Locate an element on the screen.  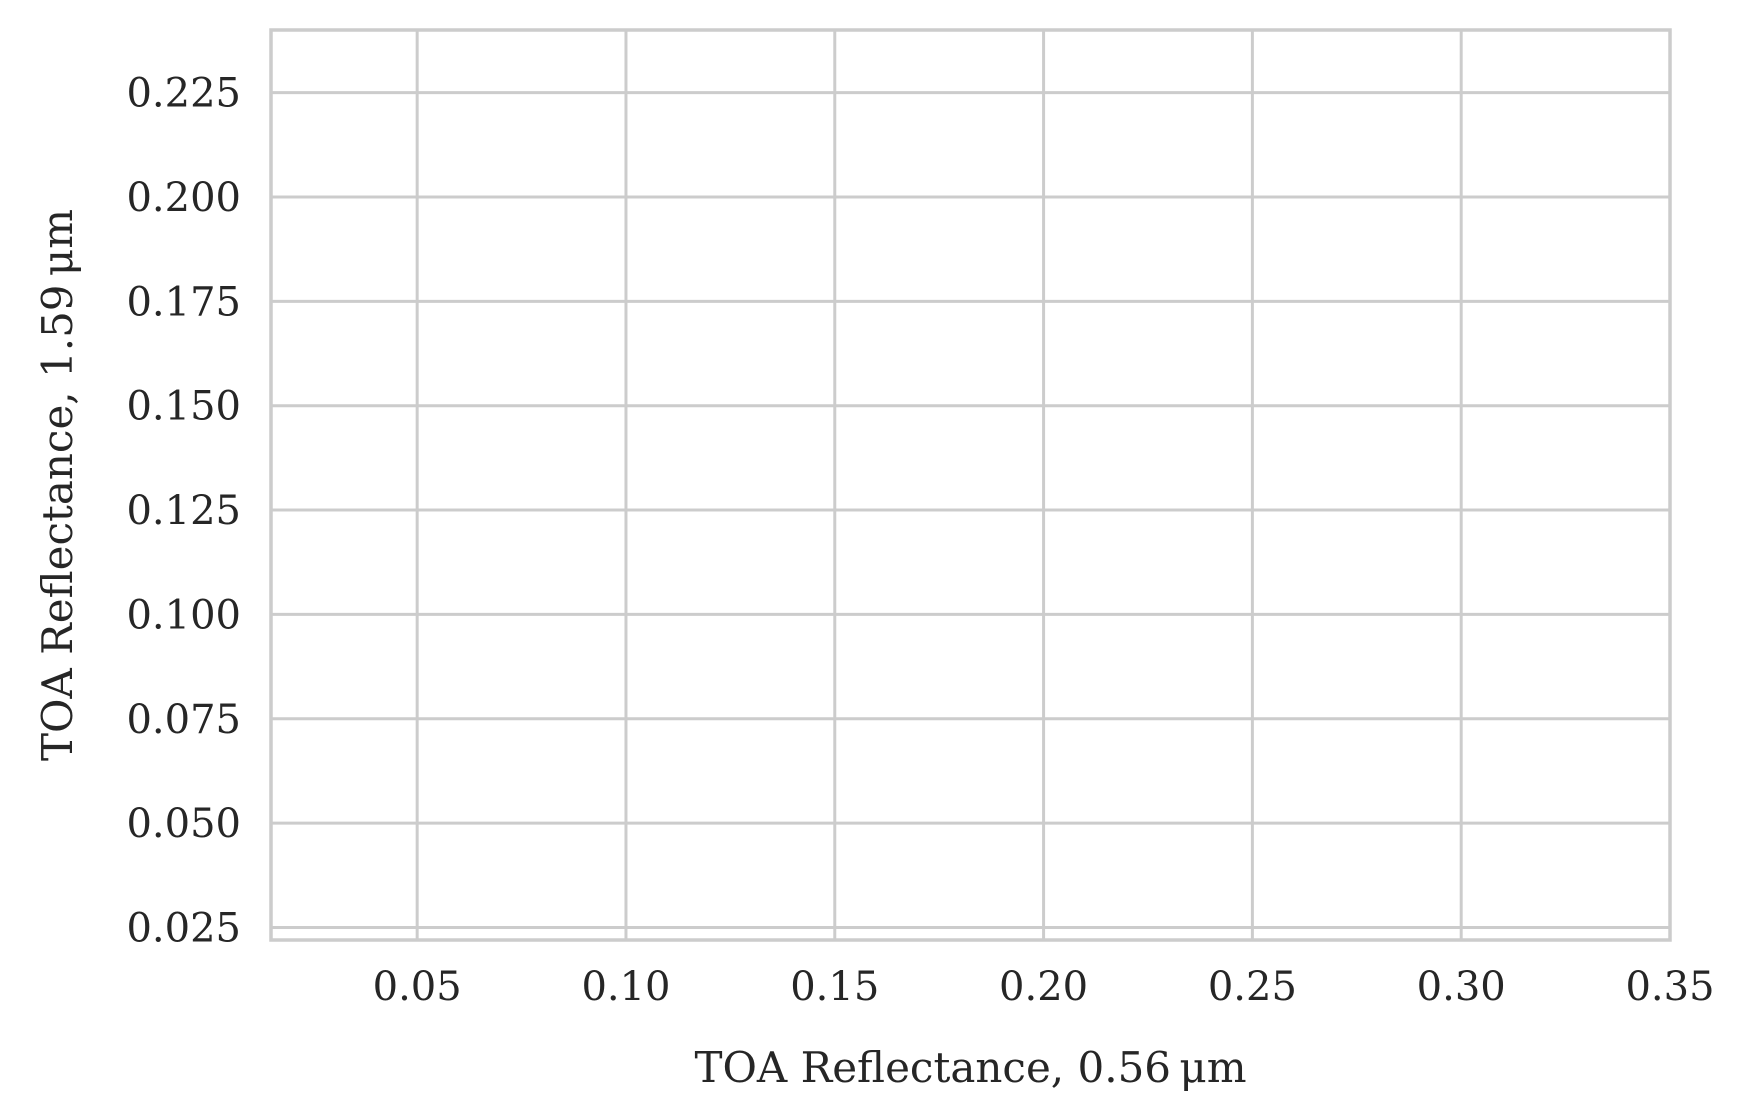
y-tick-label: 0.225 is located at coordinates (183, 94).